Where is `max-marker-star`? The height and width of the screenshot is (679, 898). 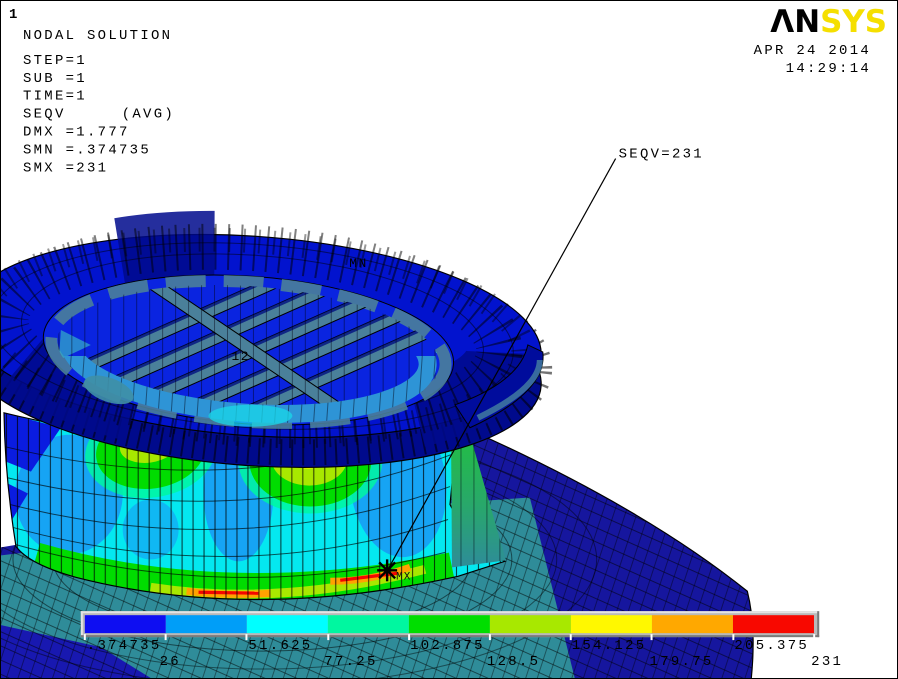
max-marker-star is located at coordinates (387, 570).